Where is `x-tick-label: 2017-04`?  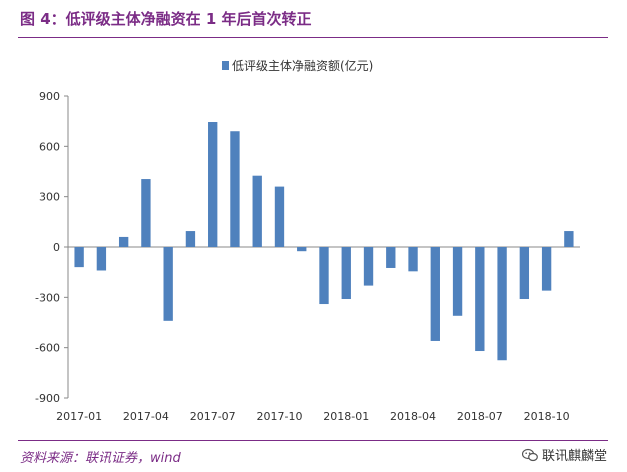 x-tick-label: 2017-04 is located at coordinates (146, 416).